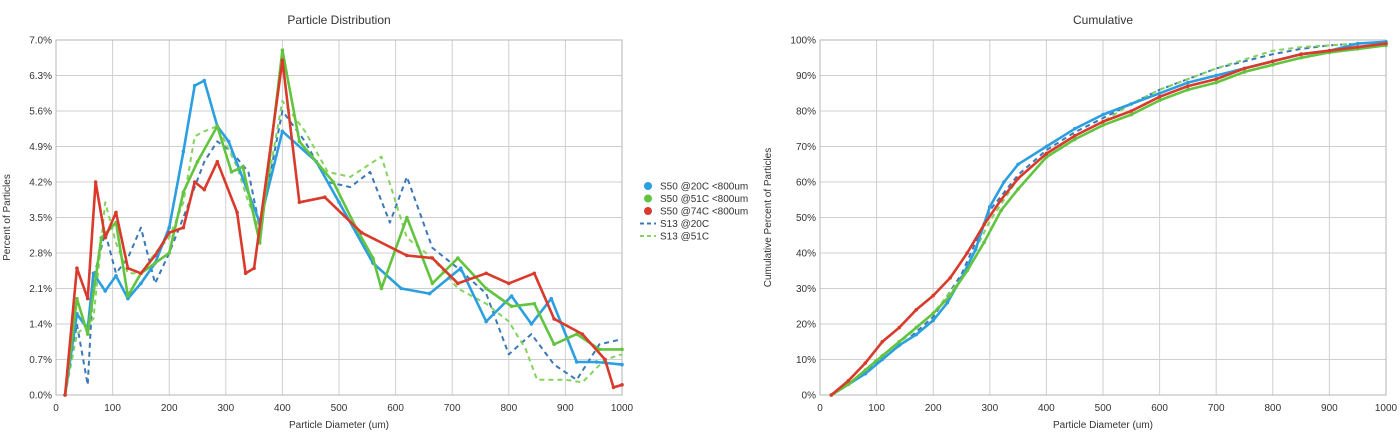 This screenshot has width=1400, height=433. What do you see at coordinates (339, 408) in the screenshot?
I see `x-tick-label: 500` at bounding box center [339, 408].